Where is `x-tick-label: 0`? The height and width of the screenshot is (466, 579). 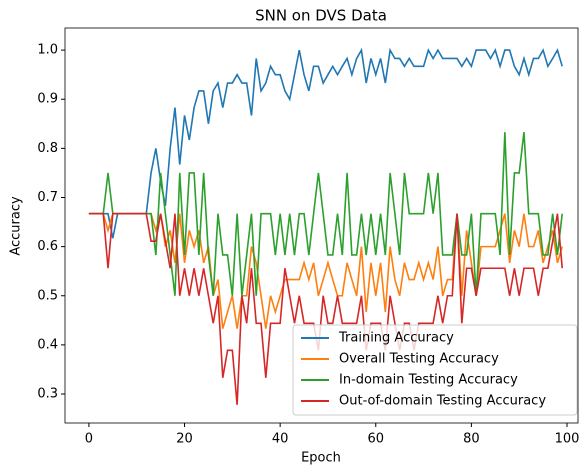 x-tick-label: 0 is located at coordinates (89, 439).